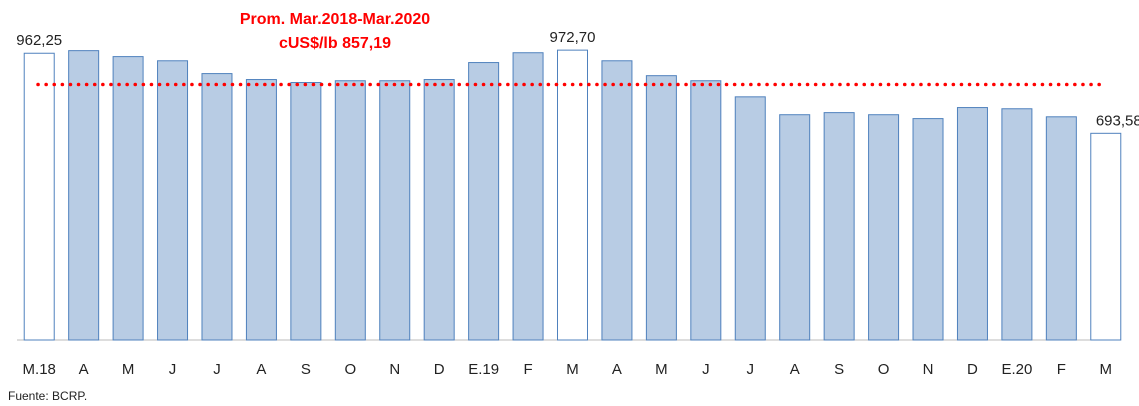  What do you see at coordinates (335, 19) in the screenshot?
I see `average-label: Prom. Mar.2018-Mar.2020` at bounding box center [335, 19].